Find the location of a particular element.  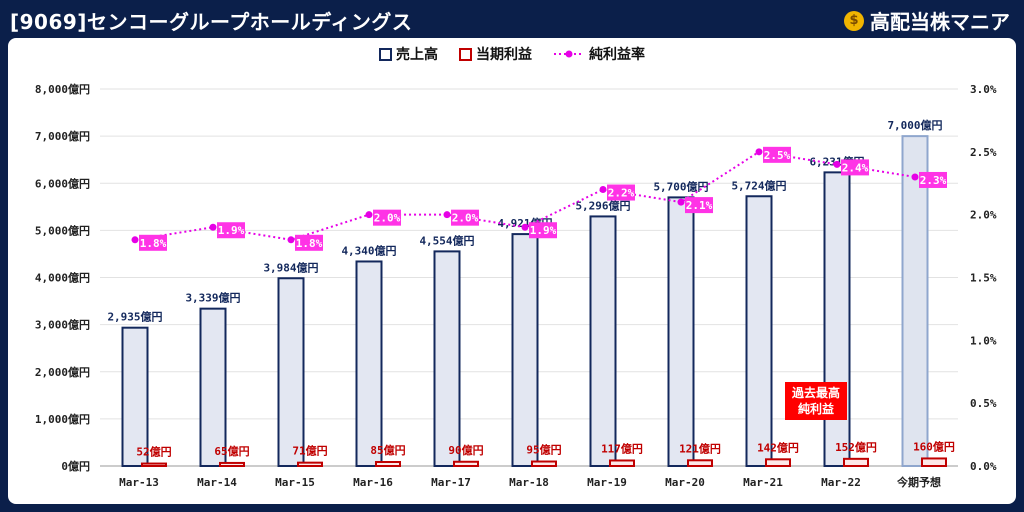

x-tick-label: 今期予想 is located at coordinates (918, 482).